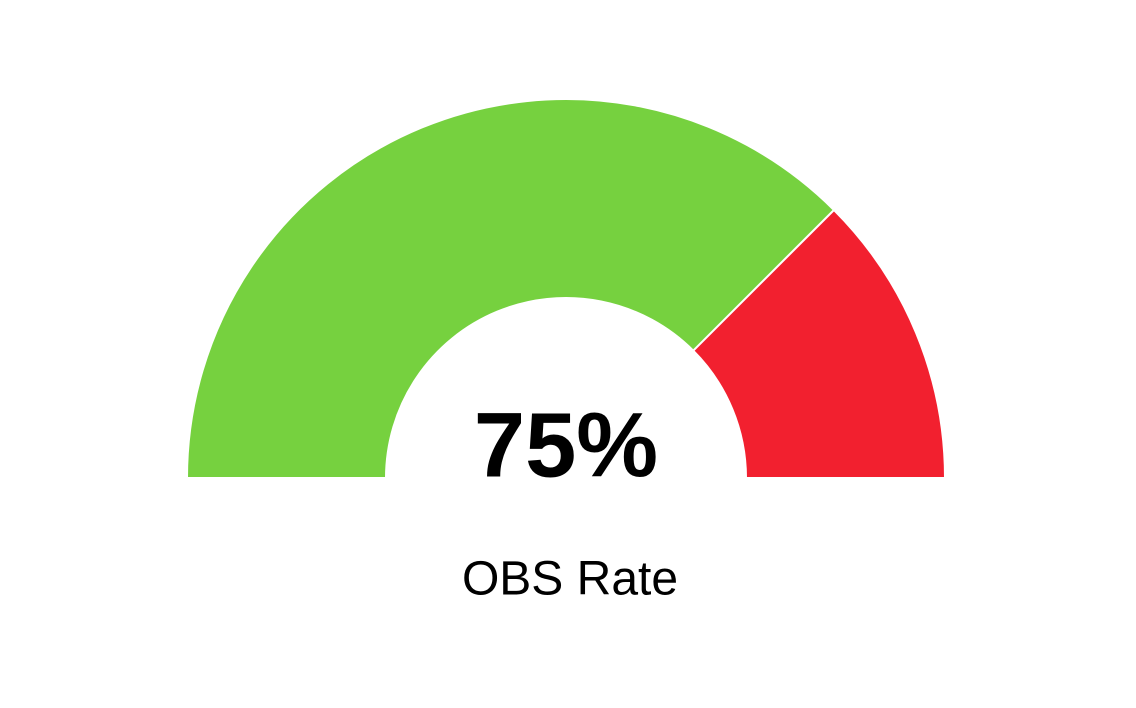 The height and width of the screenshot is (708, 1136). Describe the element at coordinates (819, 343) in the screenshot. I see `gauge-remainder-arc` at that location.